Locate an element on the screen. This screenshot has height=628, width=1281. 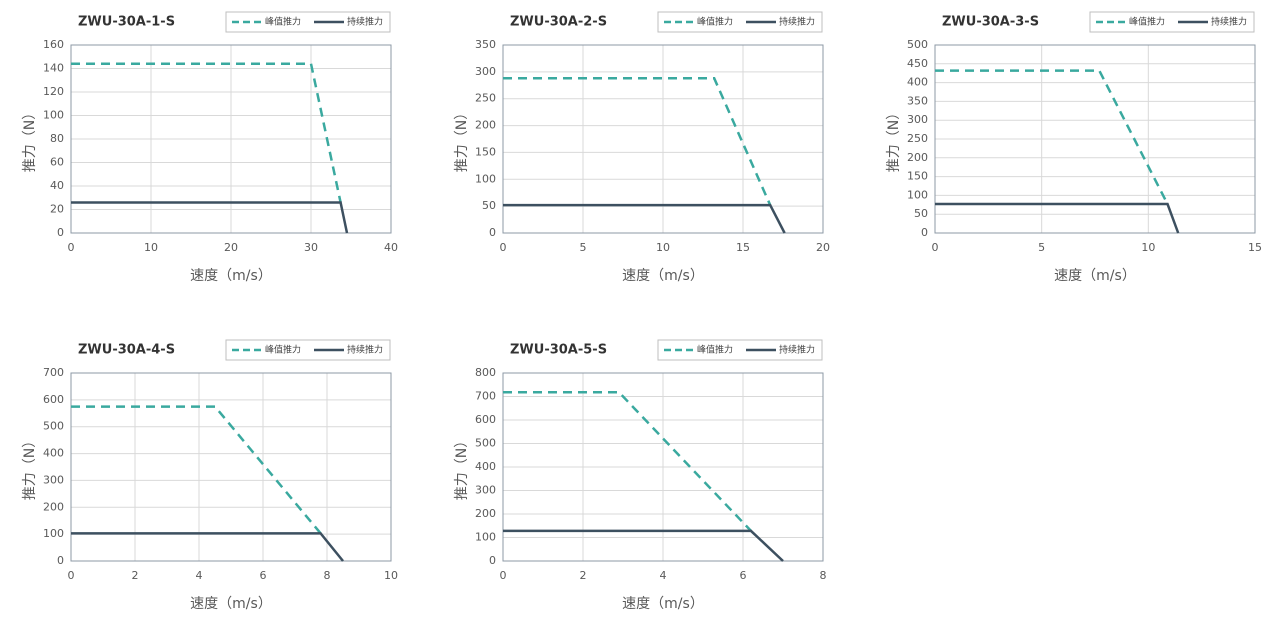
chart-title: ZWU-30A-3-S is located at coordinates (990, 22).